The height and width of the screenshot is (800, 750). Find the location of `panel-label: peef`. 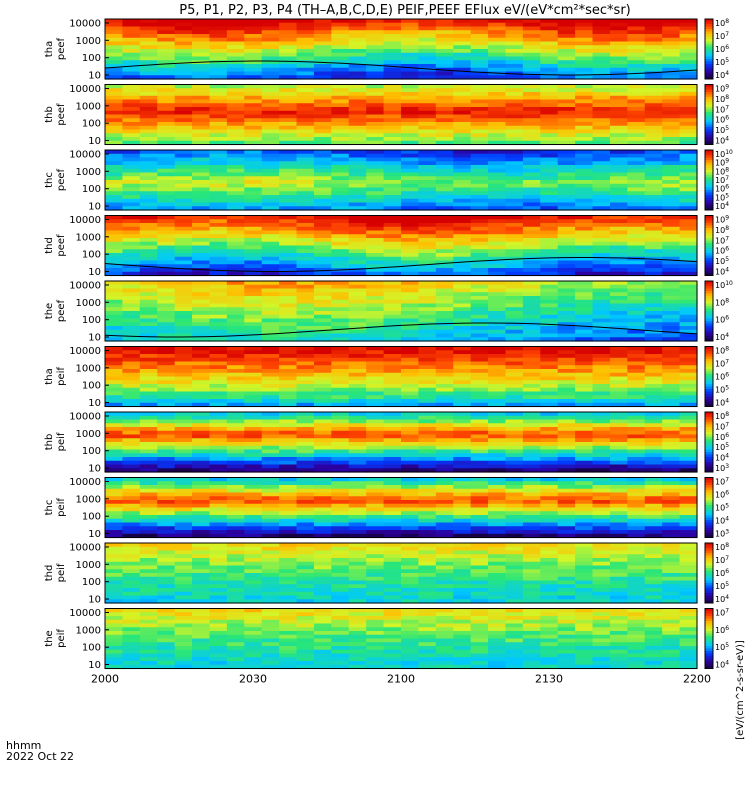

panel-label: peef is located at coordinates (61, 114).